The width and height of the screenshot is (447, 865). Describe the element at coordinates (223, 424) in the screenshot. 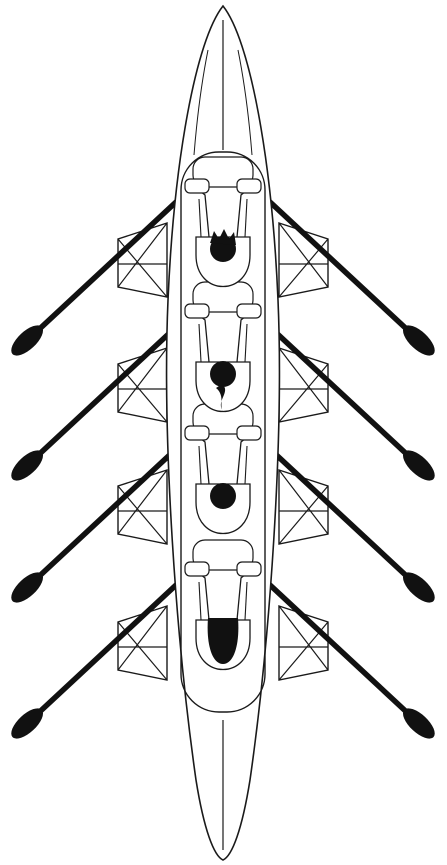

I see `rowers` at that location.